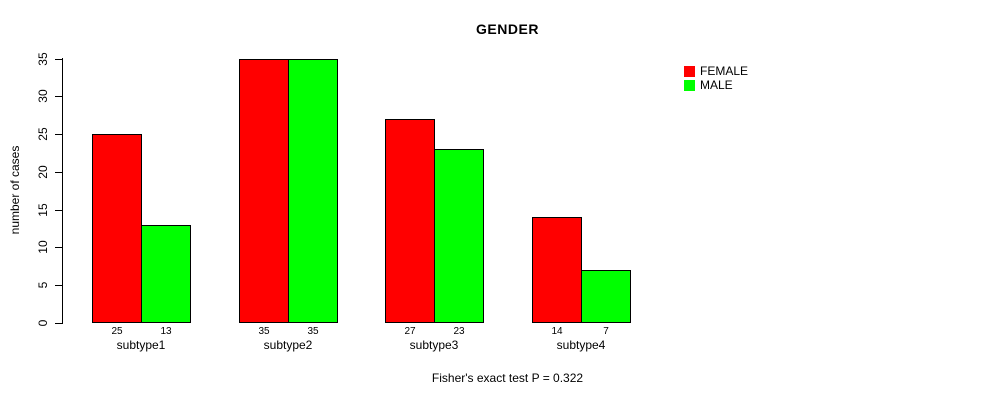  I want to click on bar-value-label: 27, so click(410, 331).